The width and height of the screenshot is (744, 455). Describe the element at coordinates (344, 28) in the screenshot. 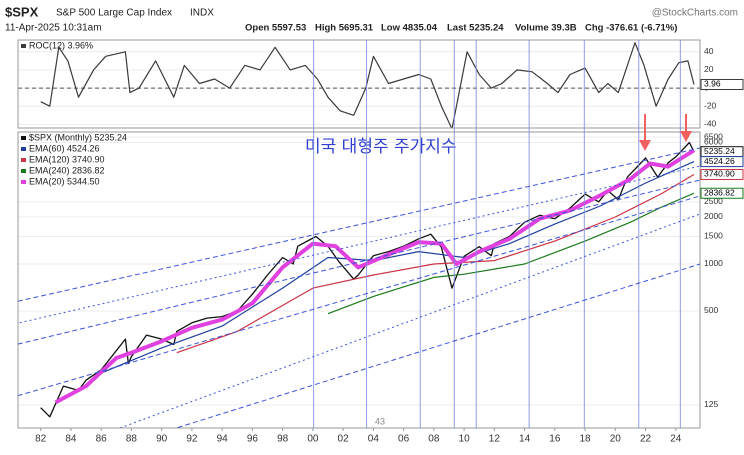

I see `high: High 5695.31` at that location.